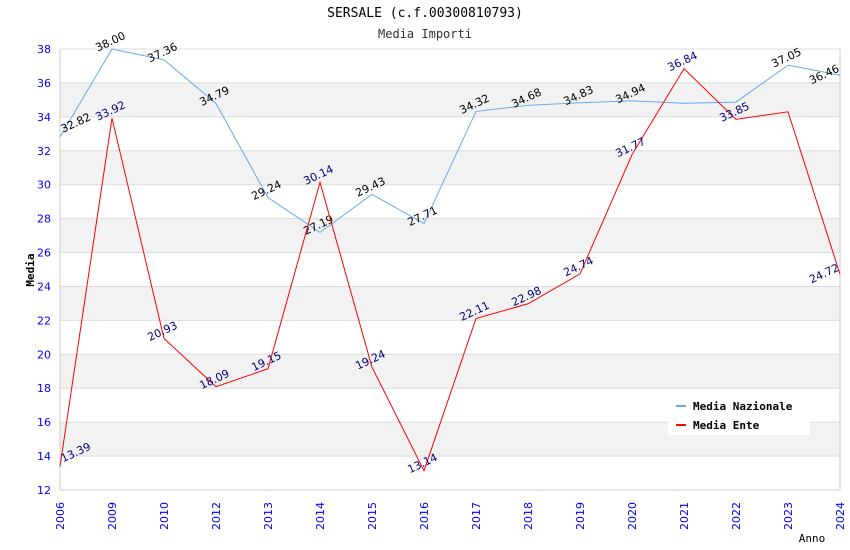 The image size is (850, 550). I want to click on legend: Media Nazionale Media Ente, so click(739, 415).